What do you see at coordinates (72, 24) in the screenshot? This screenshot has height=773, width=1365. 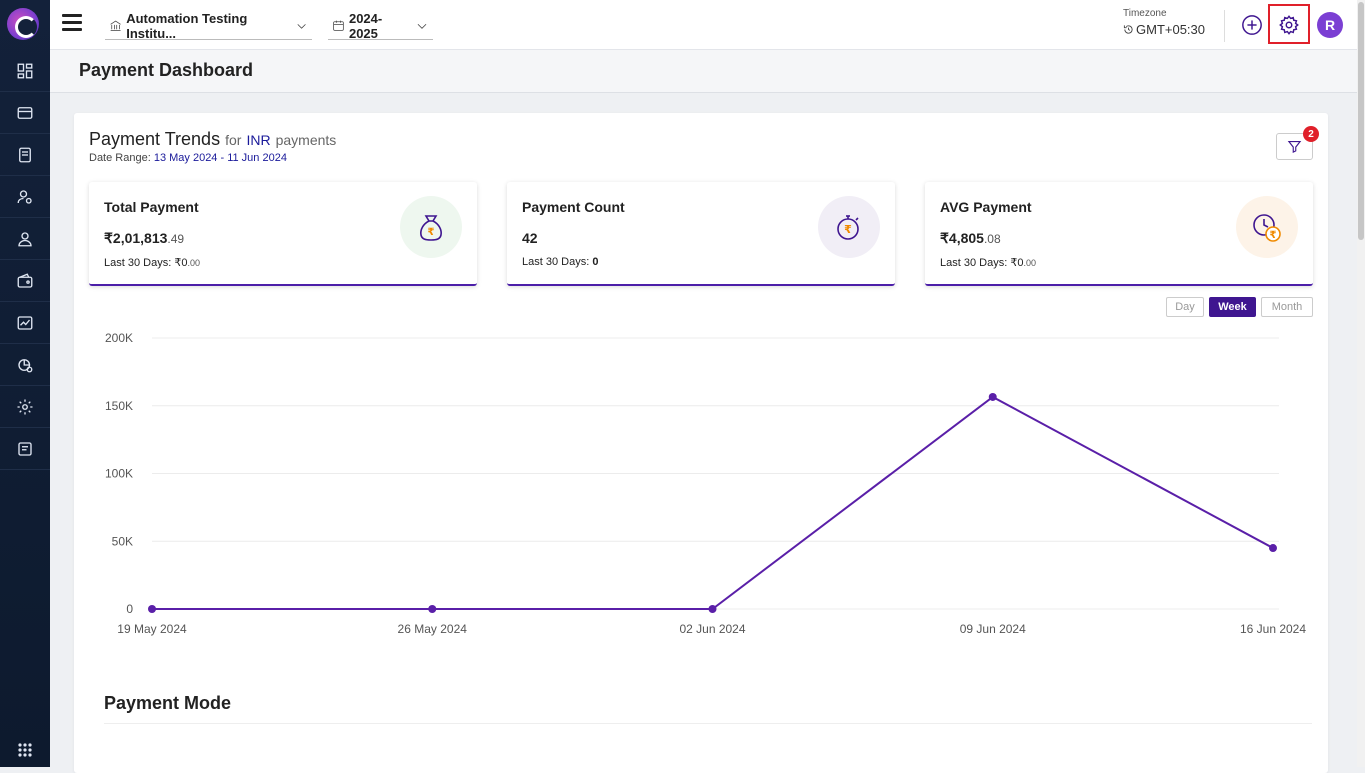 I see `menu-toggle-icon` at bounding box center [72, 24].